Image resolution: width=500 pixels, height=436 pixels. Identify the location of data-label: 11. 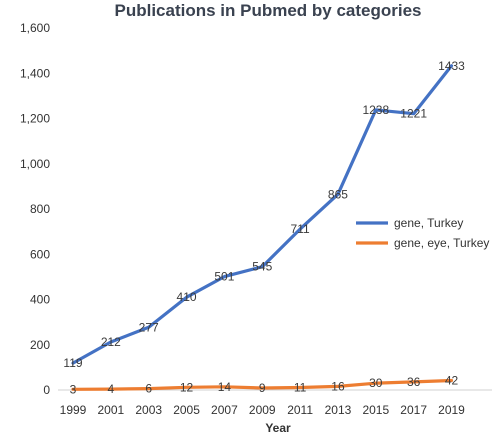
(300, 388).